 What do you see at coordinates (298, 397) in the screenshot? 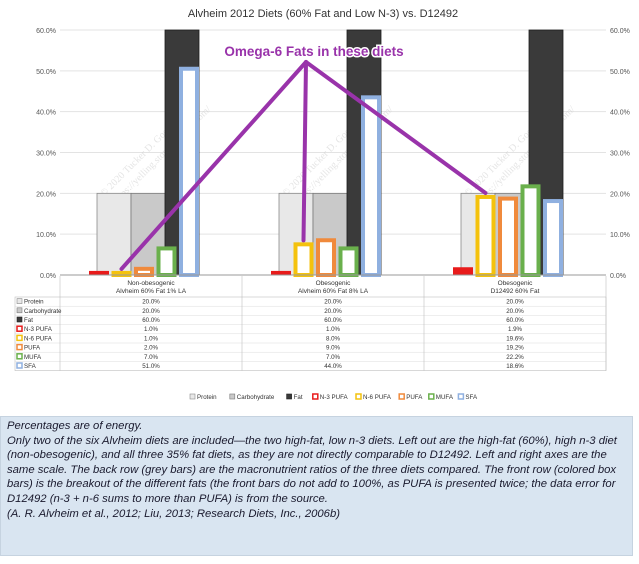
I see `legend-label: Fat` at bounding box center [298, 397].